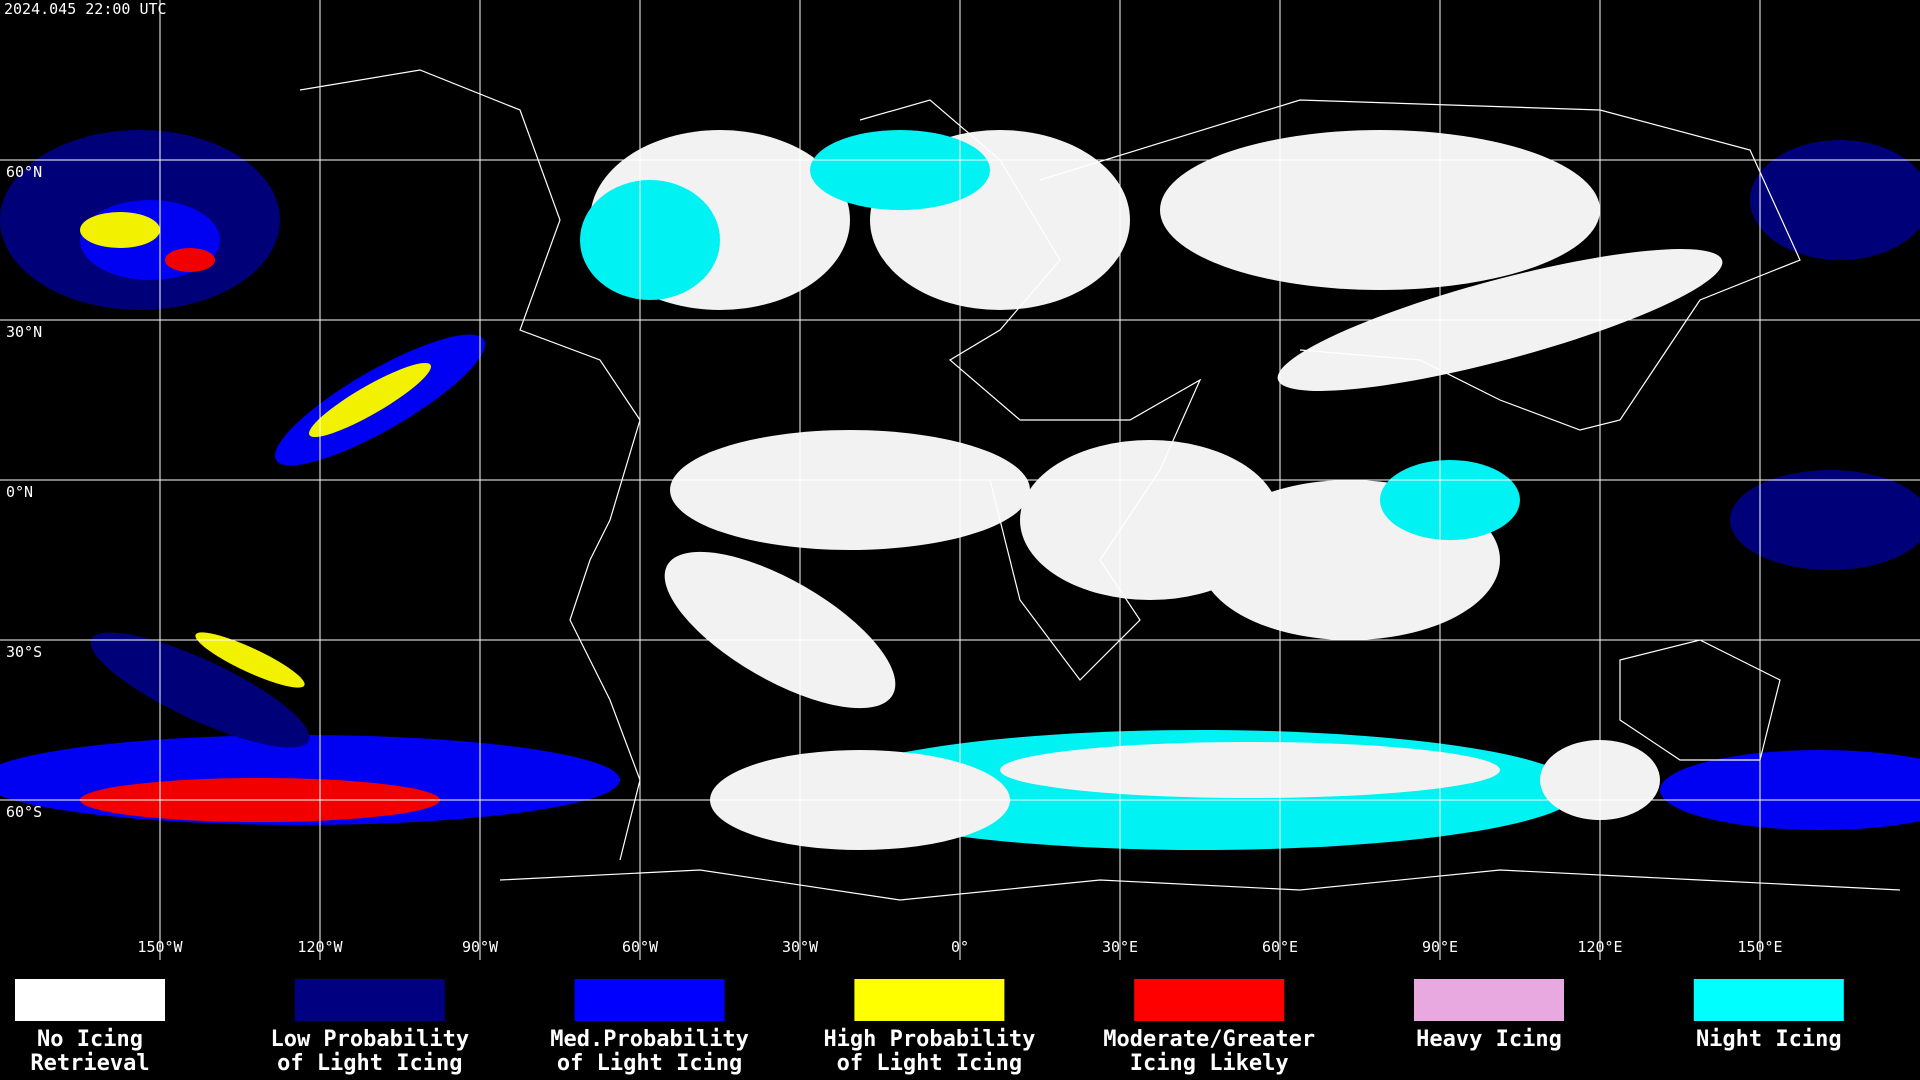  I want to click on legend-label: Night Icing, so click(1769, 1039).